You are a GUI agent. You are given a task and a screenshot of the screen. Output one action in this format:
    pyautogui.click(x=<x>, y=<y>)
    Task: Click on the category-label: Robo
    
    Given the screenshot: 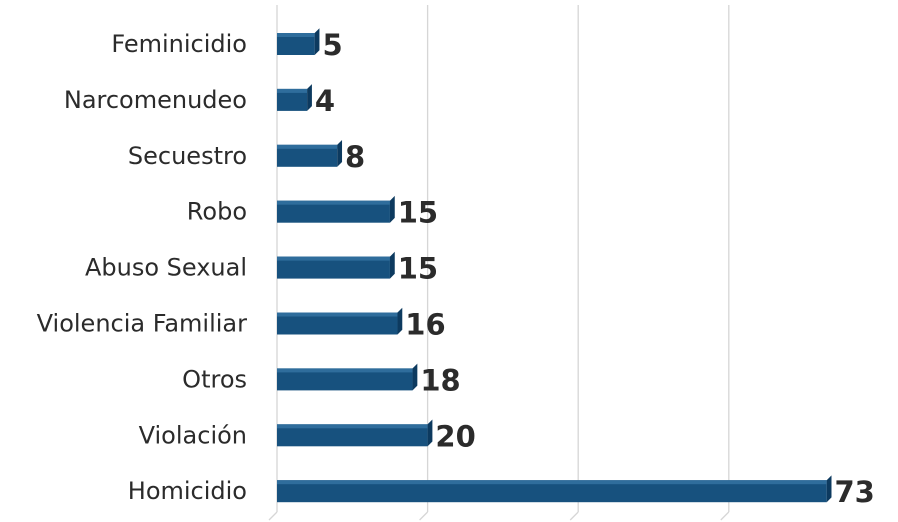 What is the action you would take?
    pyautogui.click(x=217, y=212)
    